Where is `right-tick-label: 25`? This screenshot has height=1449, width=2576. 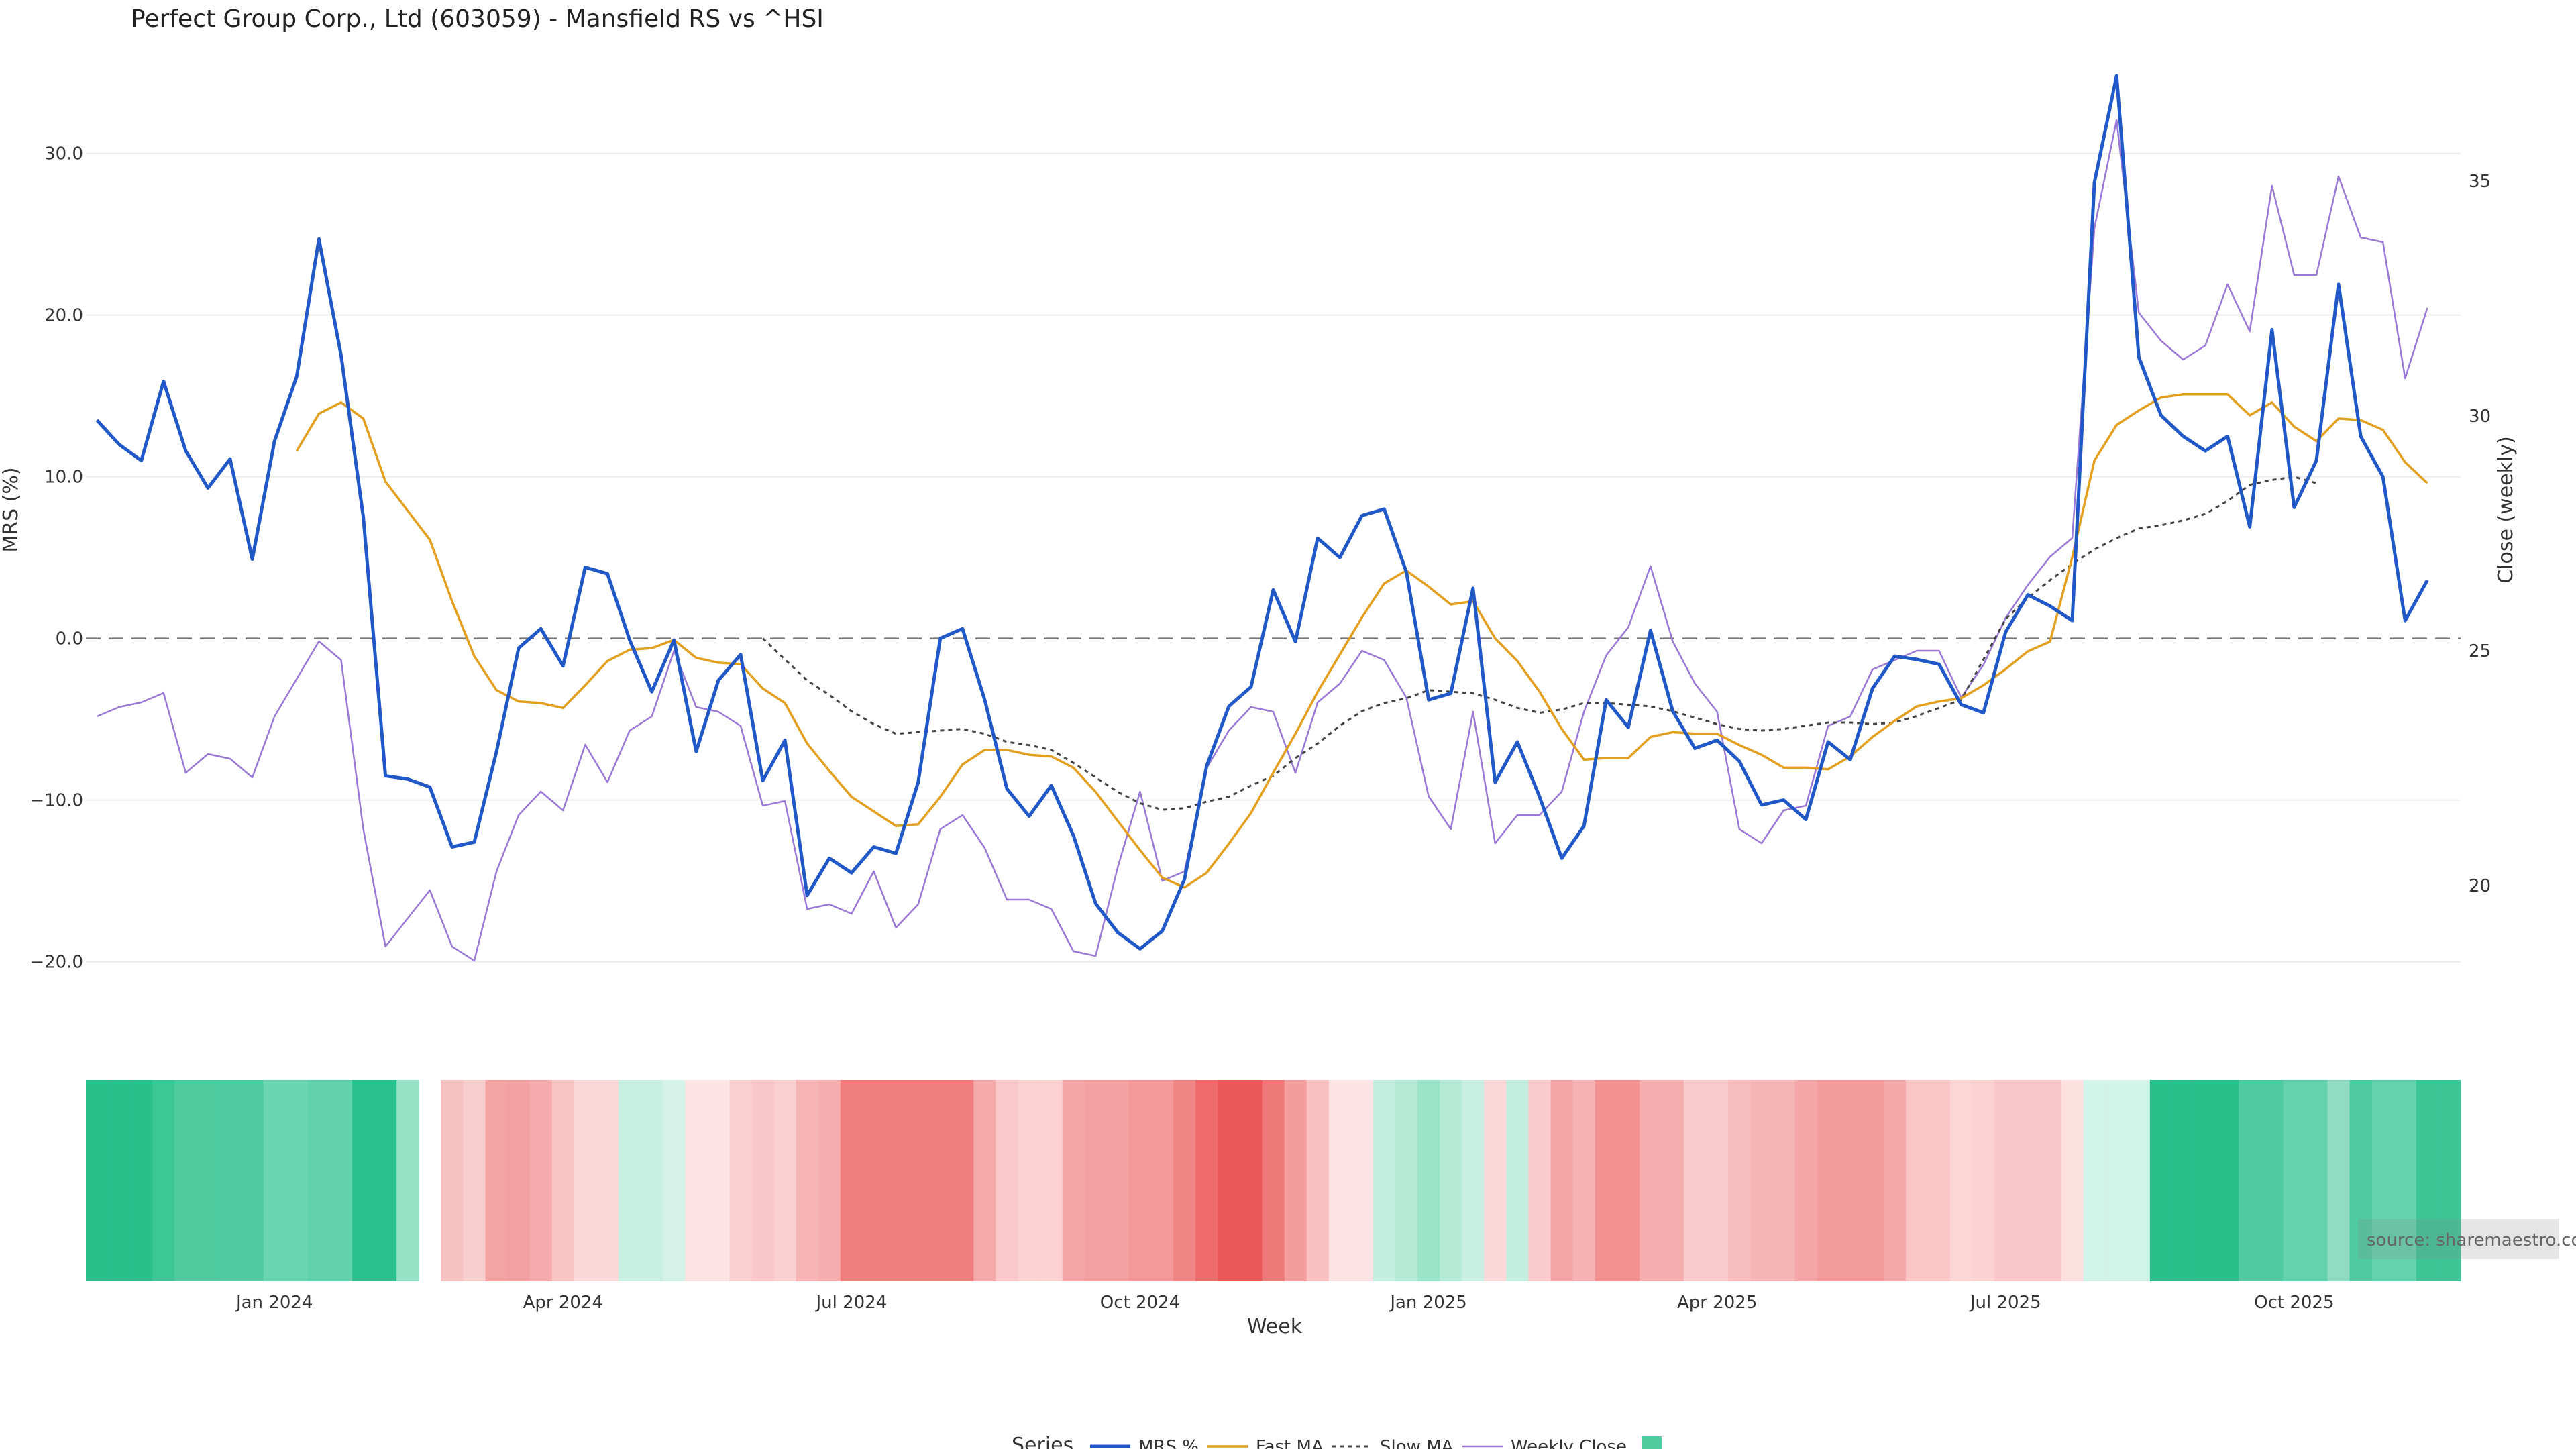 right-tick-label: 25 is located at coordinates (2480, 651).